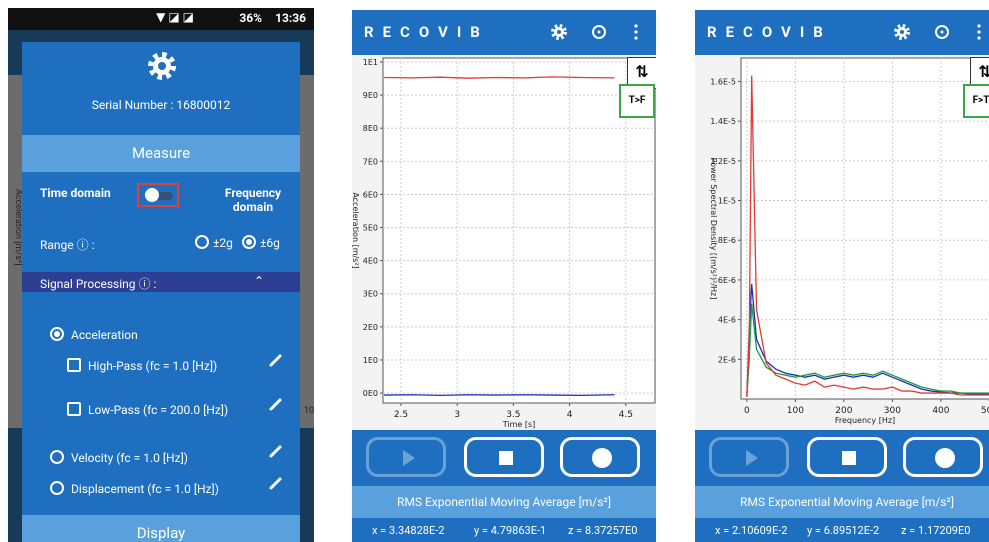  I want to click on rms-value: z = 8.37257E0, so click(603, 530).